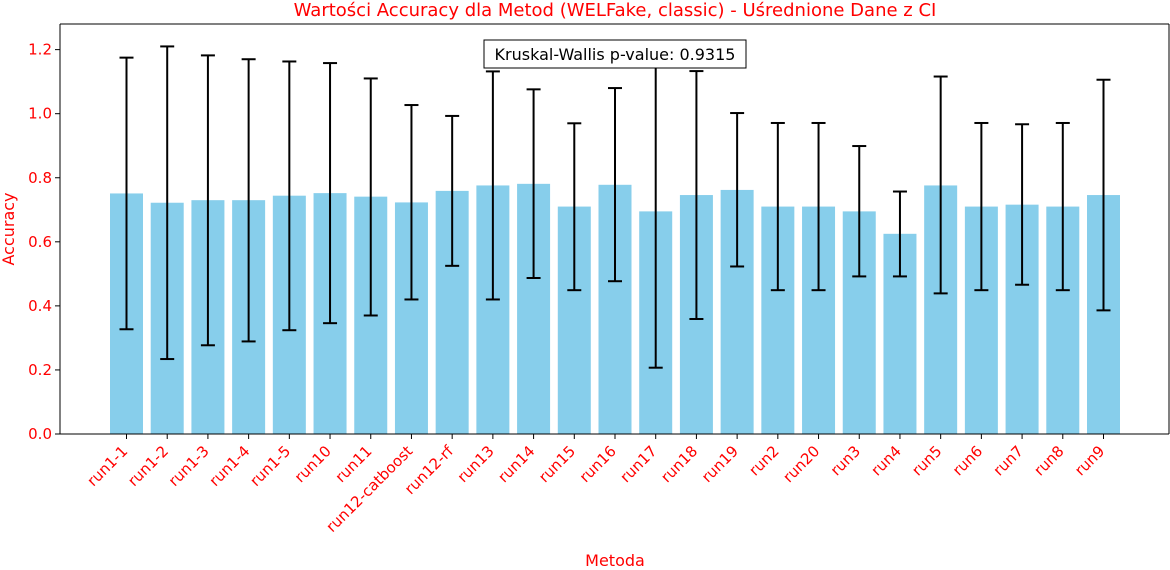 This screenshot has width=1170, height=570. I want to click on y-tick-label: 0.6, so click(40, 242).